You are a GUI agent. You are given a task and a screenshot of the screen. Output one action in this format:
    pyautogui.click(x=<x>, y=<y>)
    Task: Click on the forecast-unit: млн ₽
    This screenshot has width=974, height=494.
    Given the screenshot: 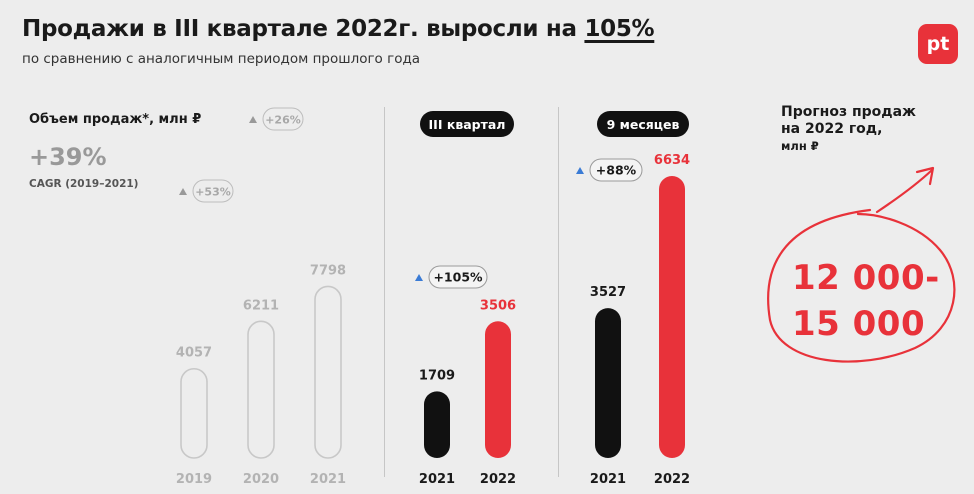 What is the action you would take?
    pyautogui.click(x=800, y=146)
    